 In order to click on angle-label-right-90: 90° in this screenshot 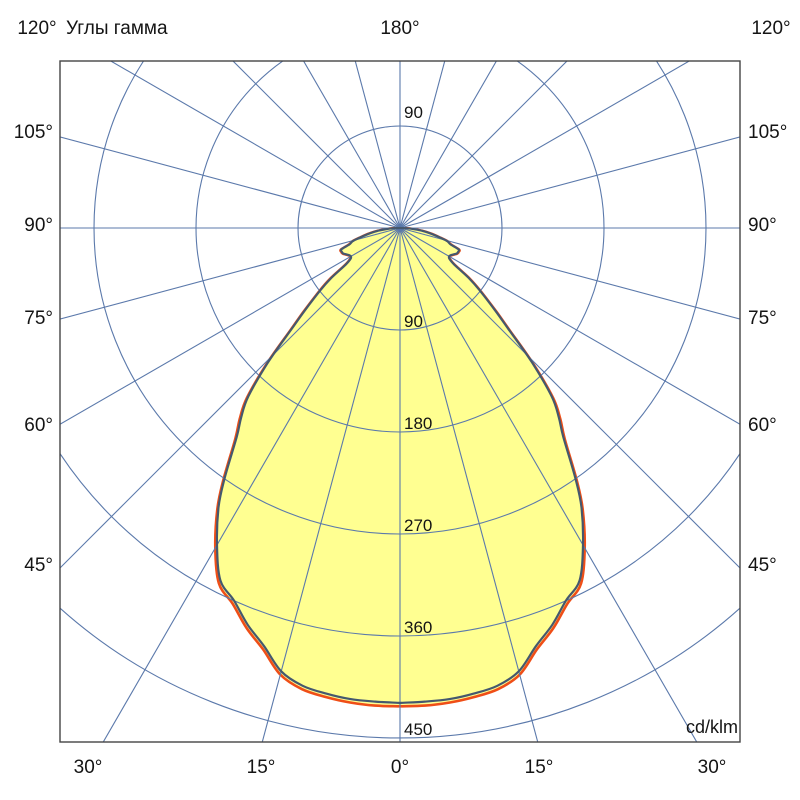, I will do `click(762, 225)`.